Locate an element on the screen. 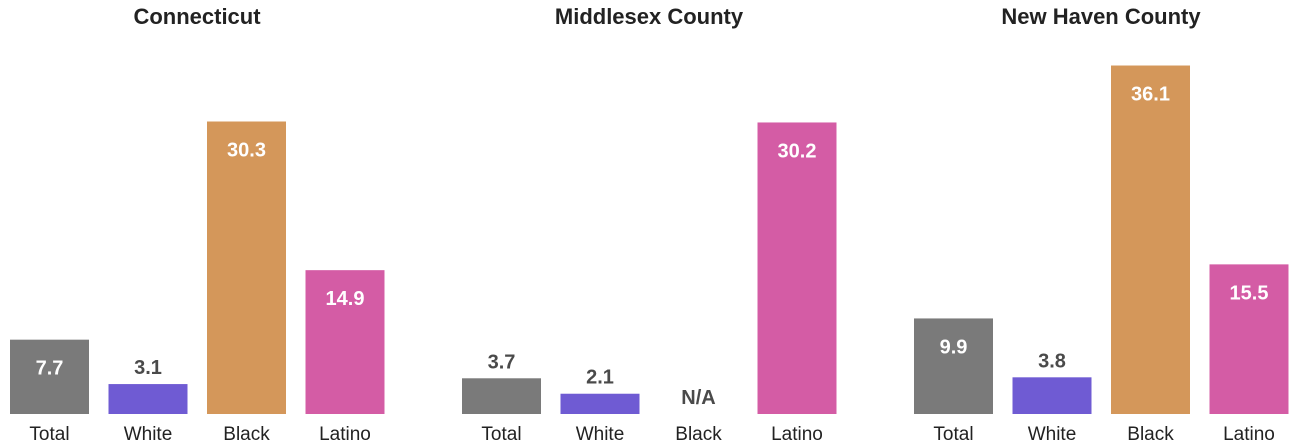  category-label-middlesex-county-latino: Latino is located at coordinates (797, 434).